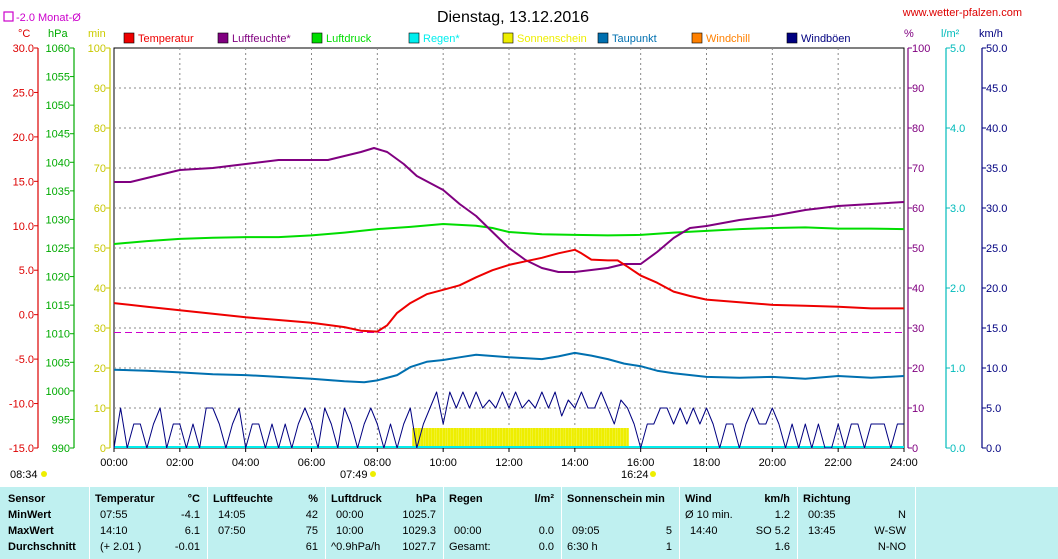 The width and height of the screenshot is (1058, 559). Describe the element at coordinates (103, 449) in the screenshot. I see `axis-minutes-tick: 0` at that location.